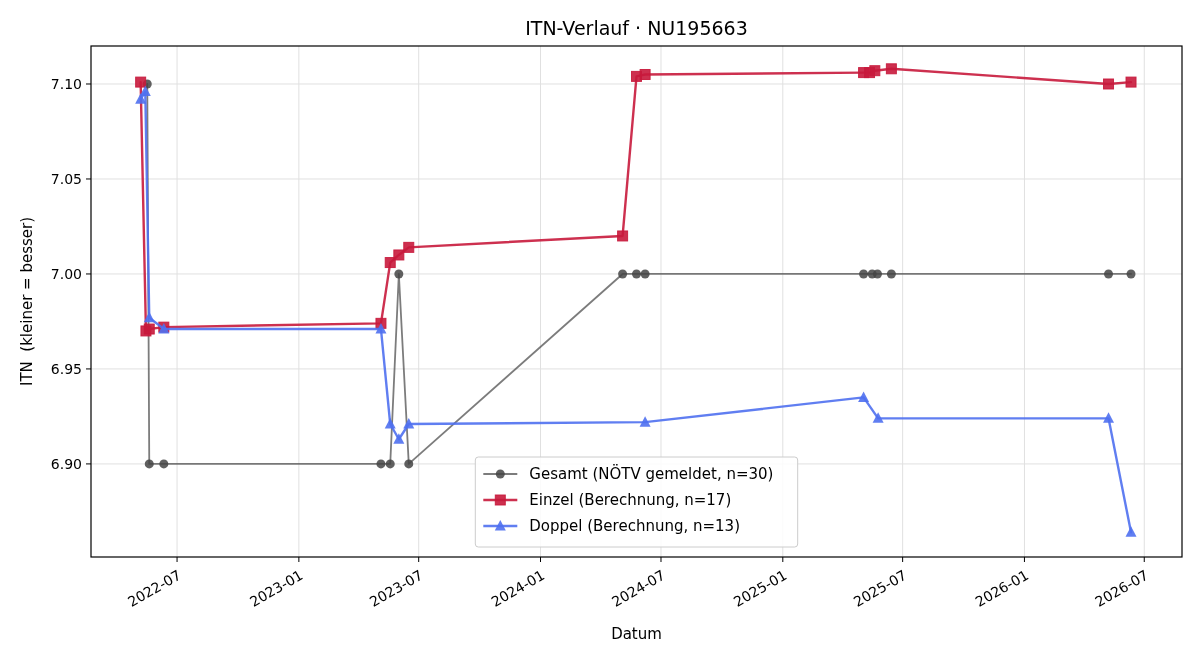  What do you see at coordinates (66, 368) in the screenshot?
I see `y-tick-label: 6.95` at bounding box center [66, 368].